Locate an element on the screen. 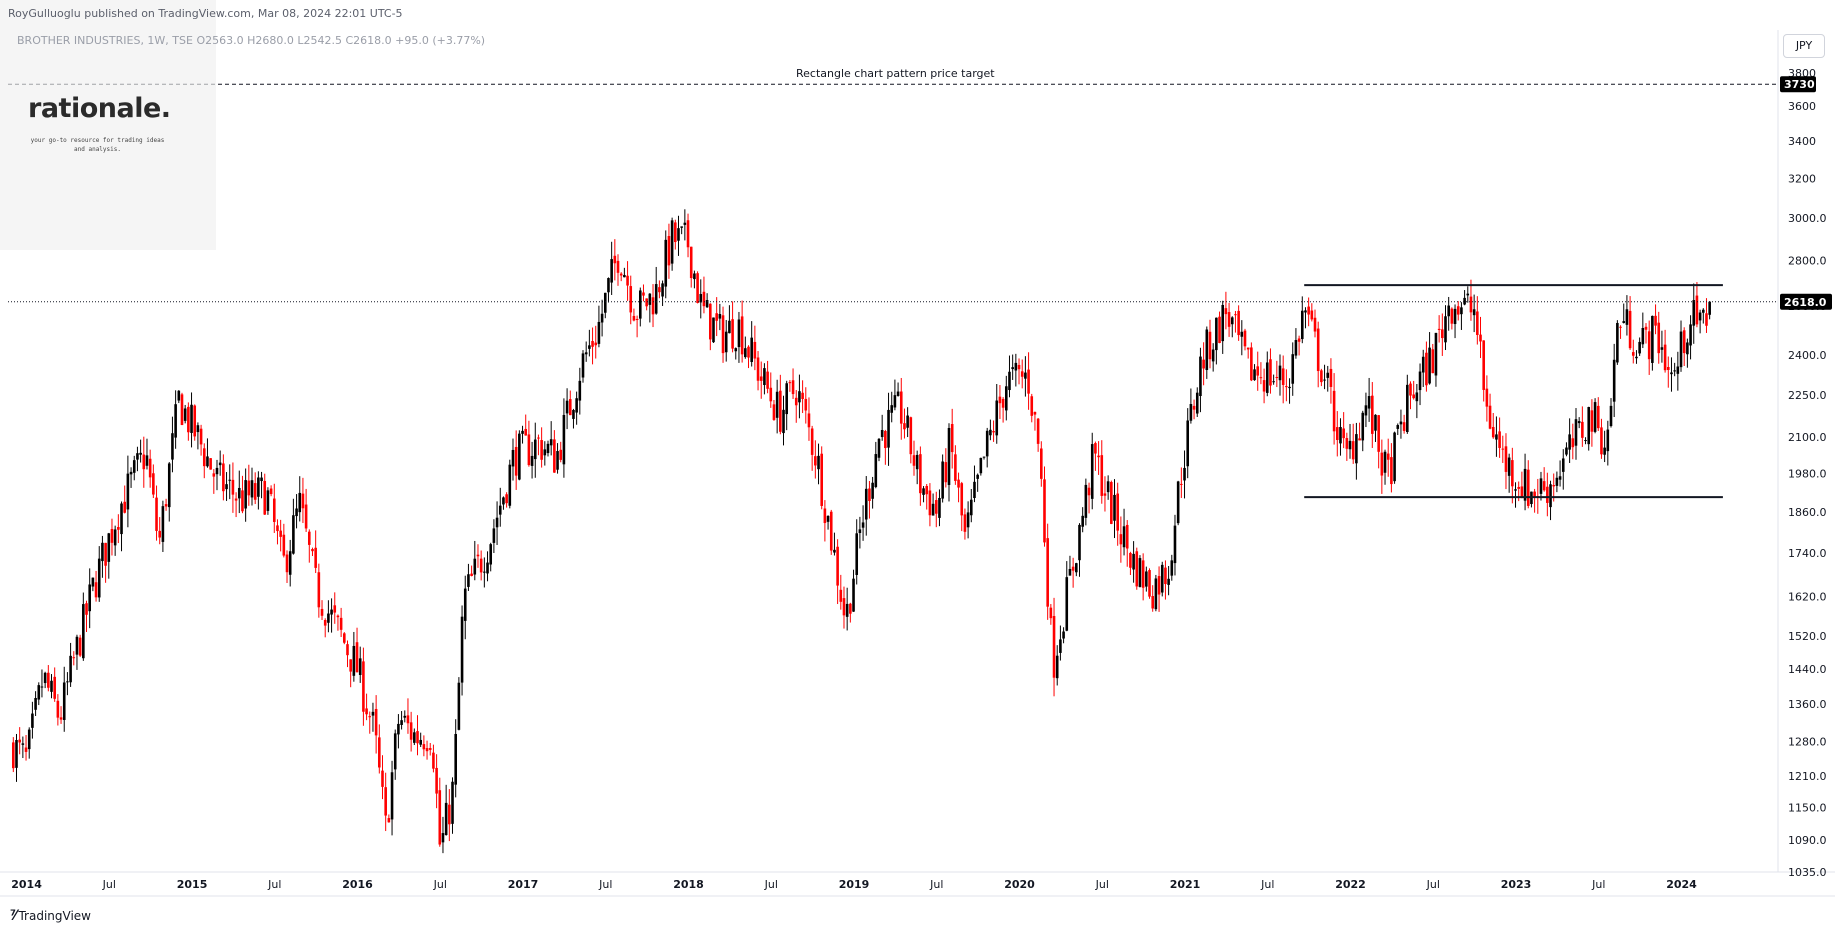 The image size is (1835, 931). y-tick-label: 3000.0 is located at coordinates (1807, 218).